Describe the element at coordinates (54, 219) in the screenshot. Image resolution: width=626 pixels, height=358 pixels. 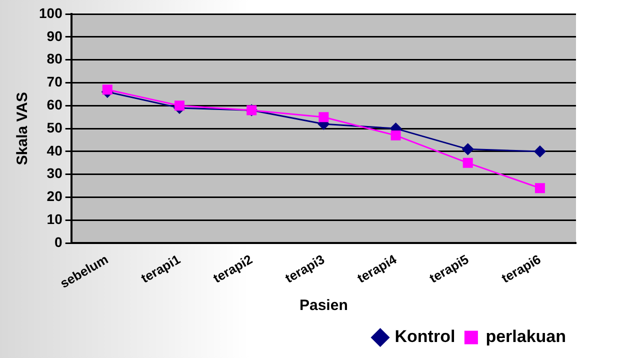
I see `y-tick-label: 10` at that location.